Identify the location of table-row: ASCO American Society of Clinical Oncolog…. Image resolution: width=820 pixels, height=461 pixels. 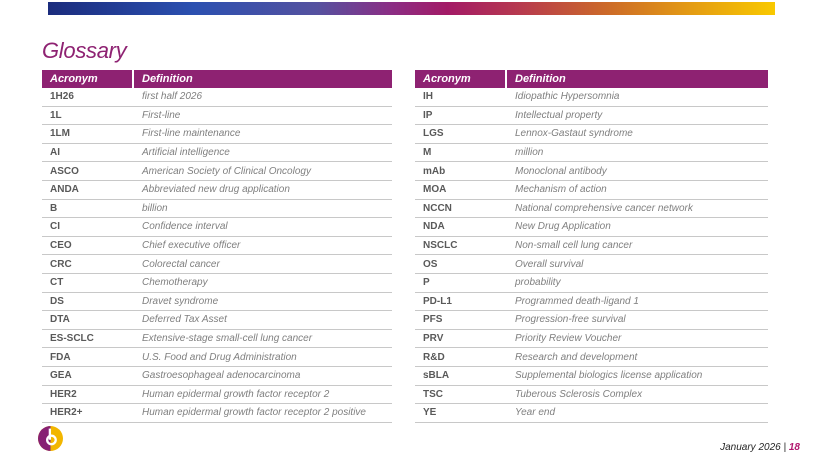
(217, 171).